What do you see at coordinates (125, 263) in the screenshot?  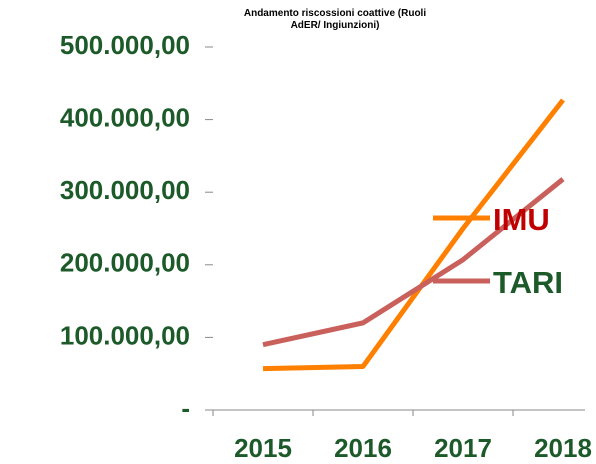 I see `y-tick-label: 200.000,00` at bounding box center [125, 263].